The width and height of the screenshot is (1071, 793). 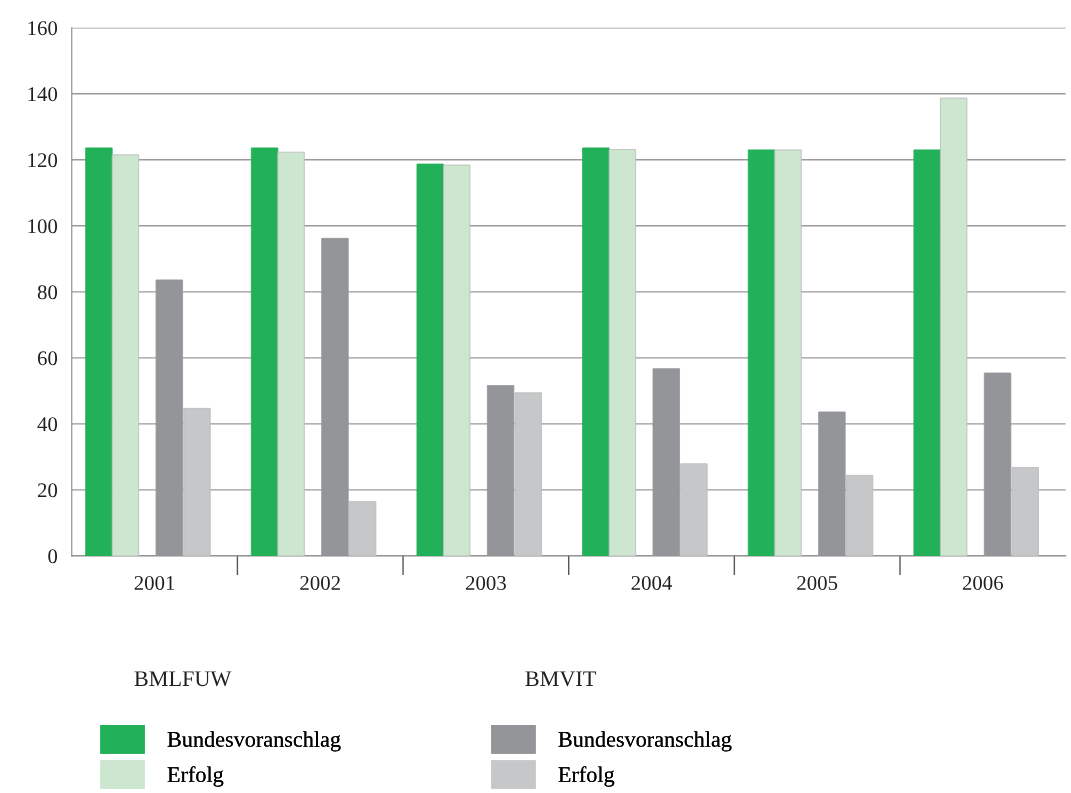 What do you see at coordinates (47, 292) in the screenshot?
I see `y-tick-label: 80` at bounding box center [47, 292].